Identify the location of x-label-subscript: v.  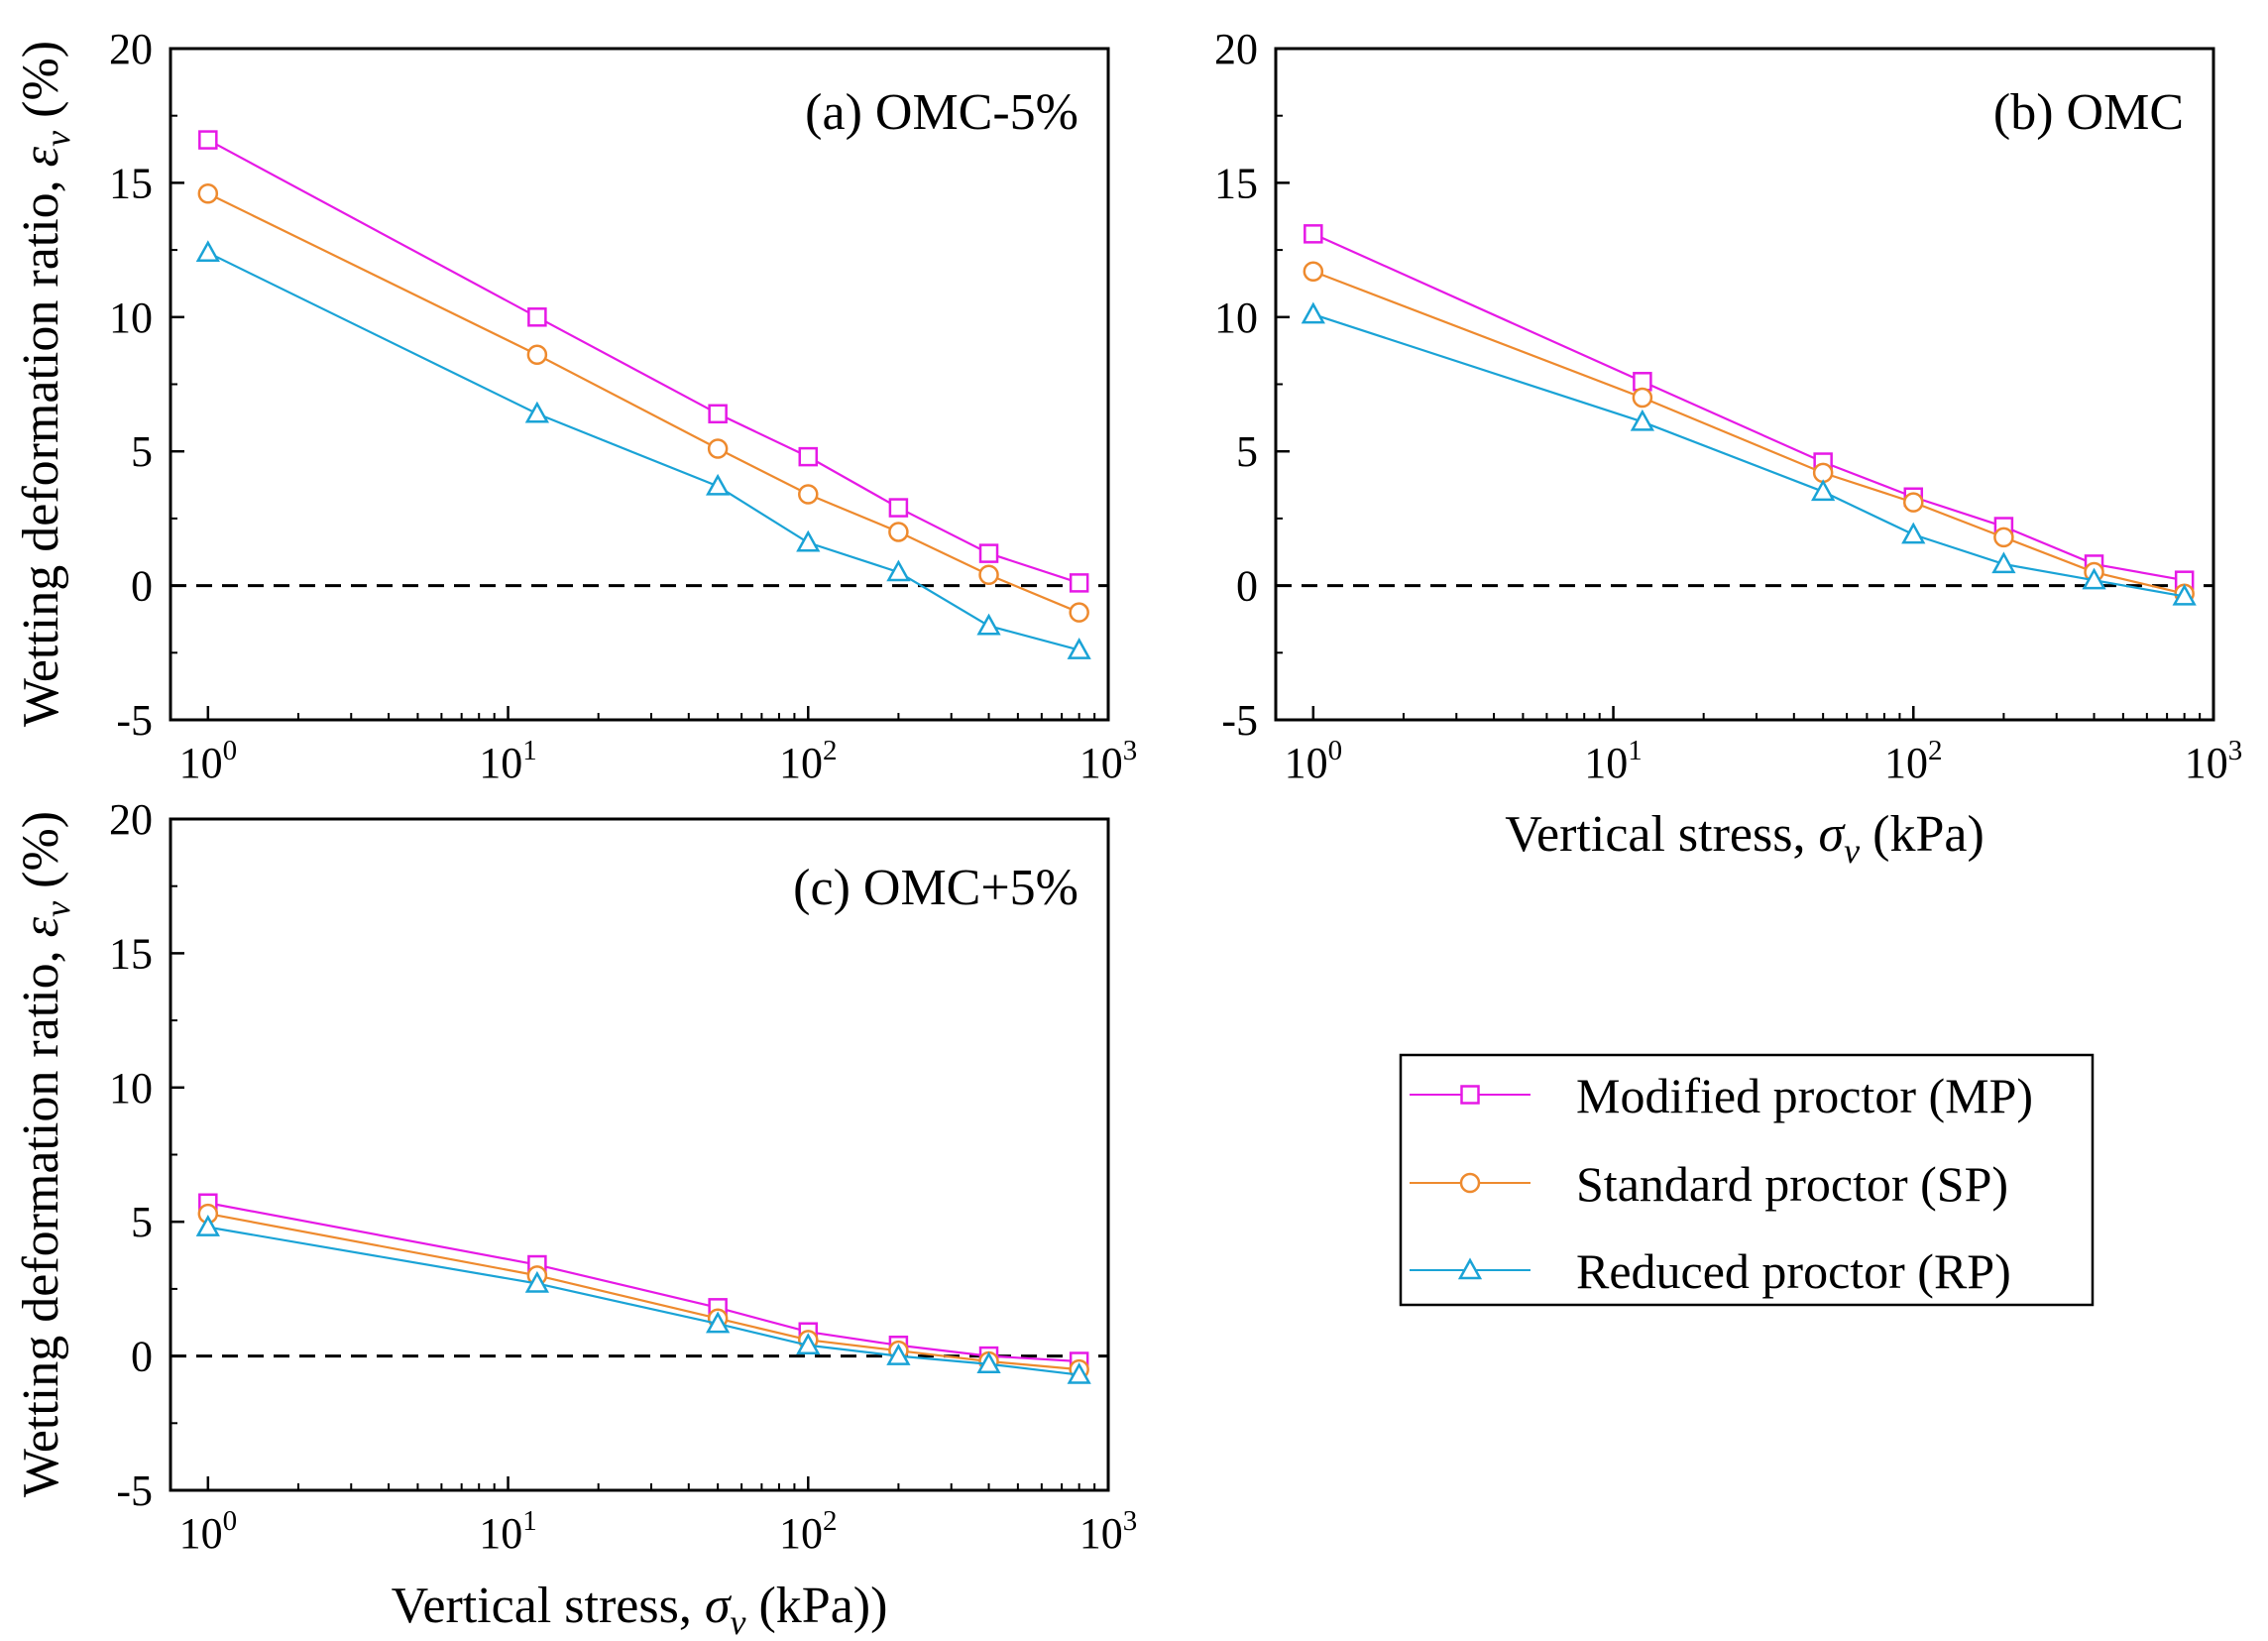
(737, 1622).